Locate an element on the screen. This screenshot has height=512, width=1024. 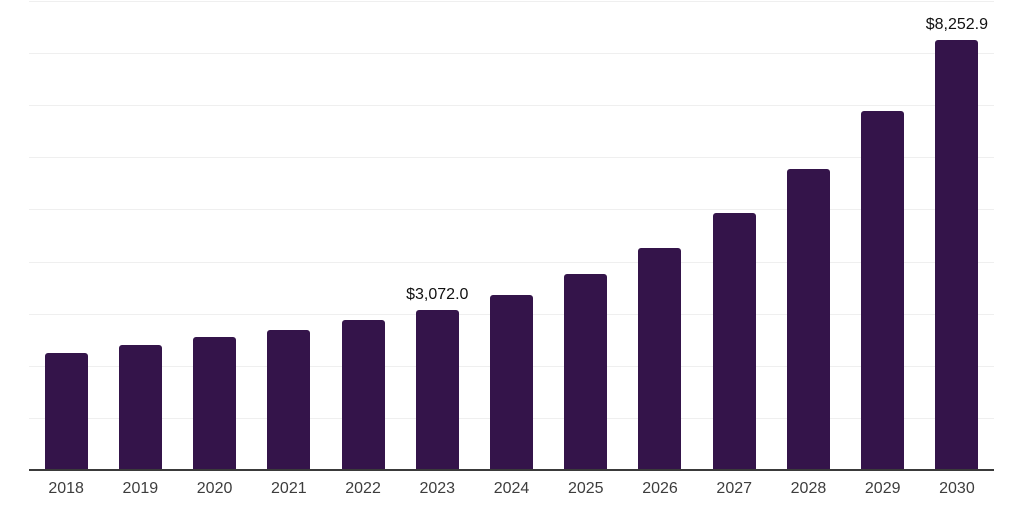
bar-slot-2020 is located at coordinates (214, 235).